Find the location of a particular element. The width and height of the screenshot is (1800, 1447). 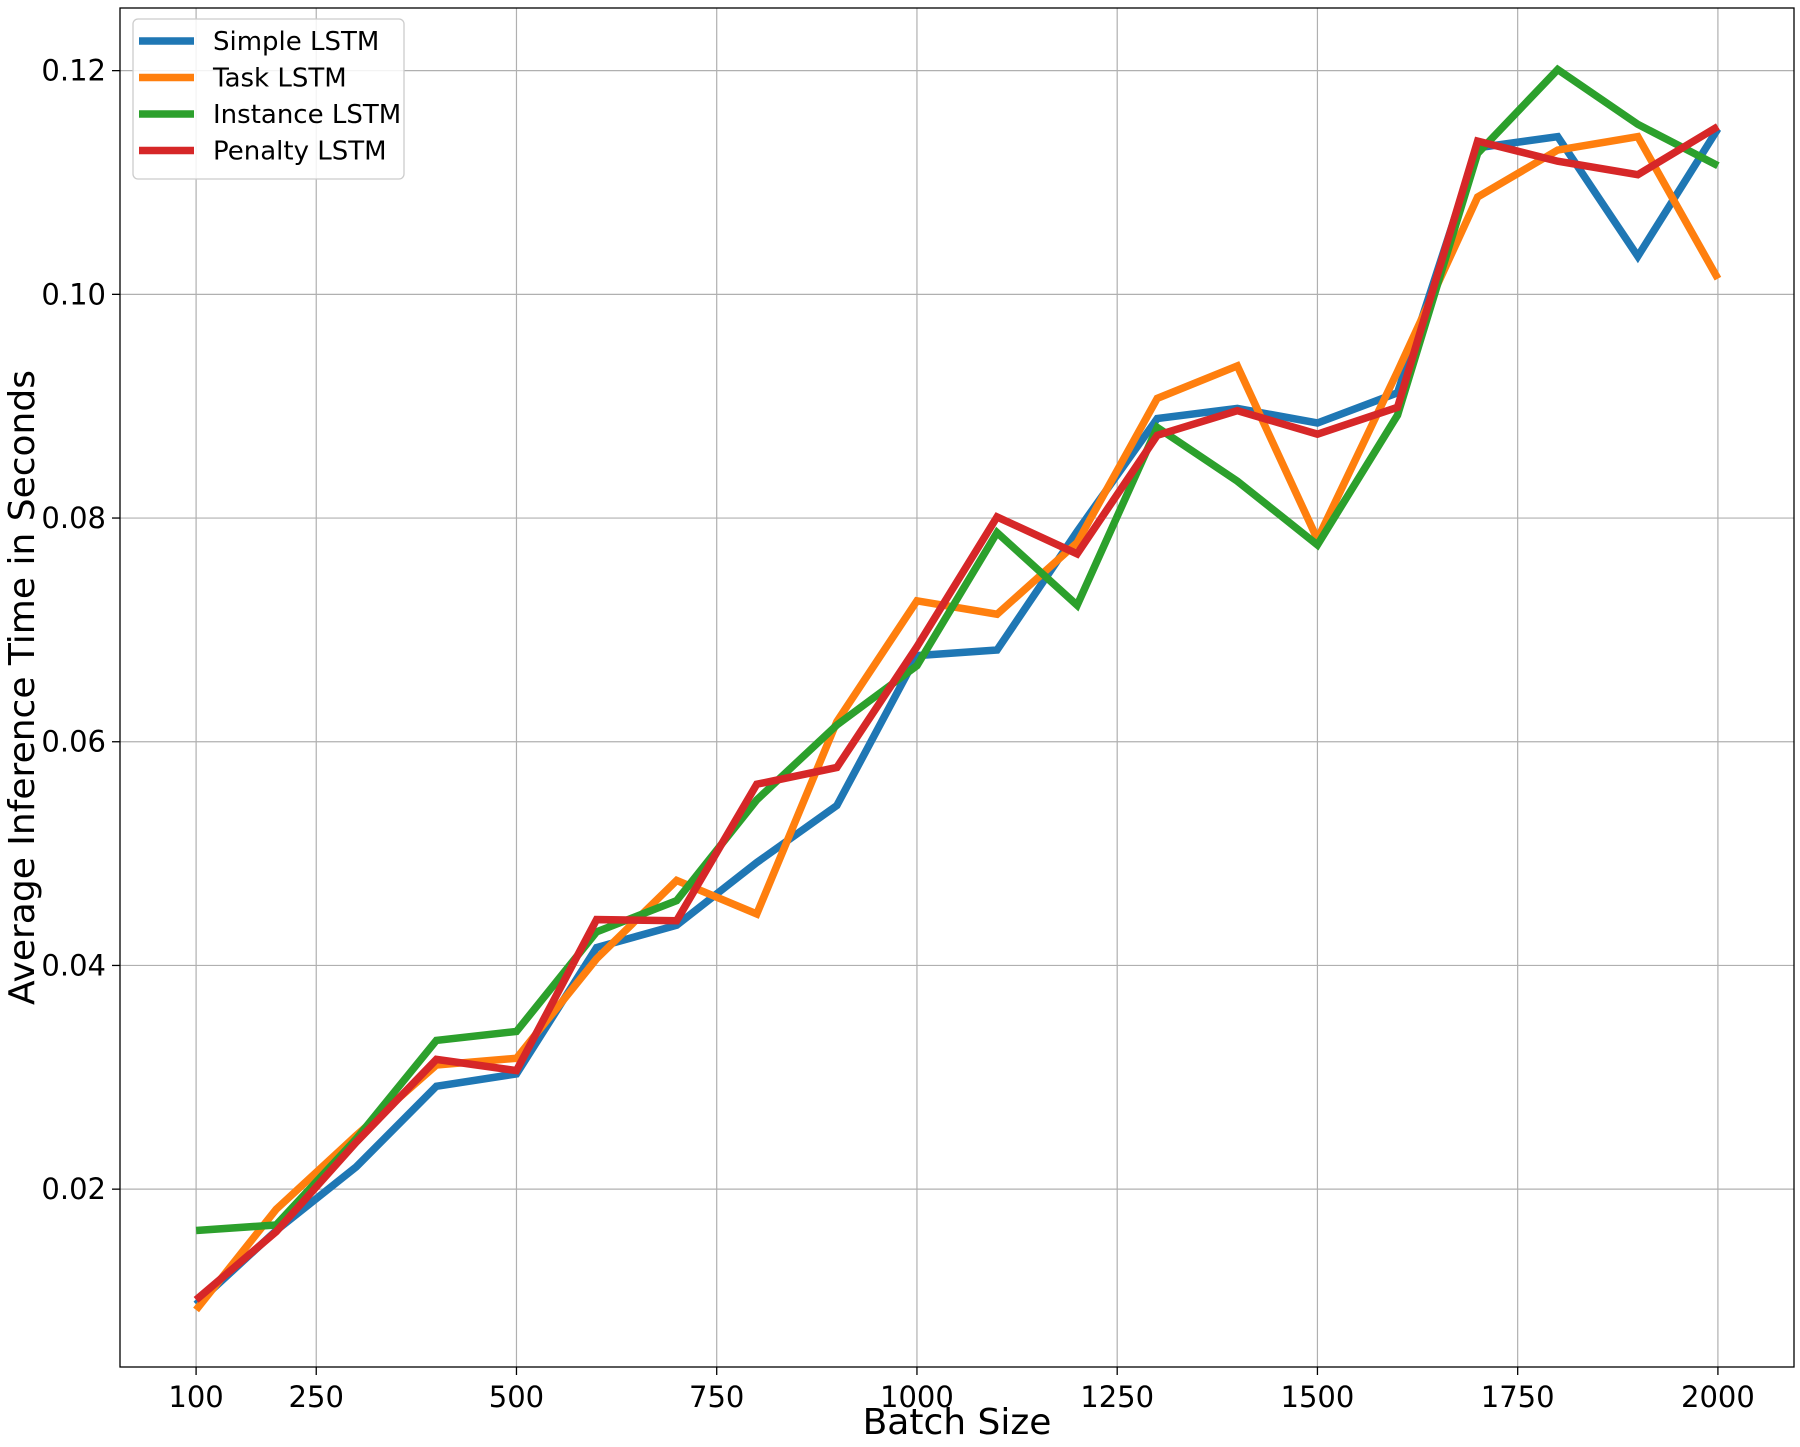

legend-label-instance-lstm: Instance LSTM is located at coordinates (307, 115).